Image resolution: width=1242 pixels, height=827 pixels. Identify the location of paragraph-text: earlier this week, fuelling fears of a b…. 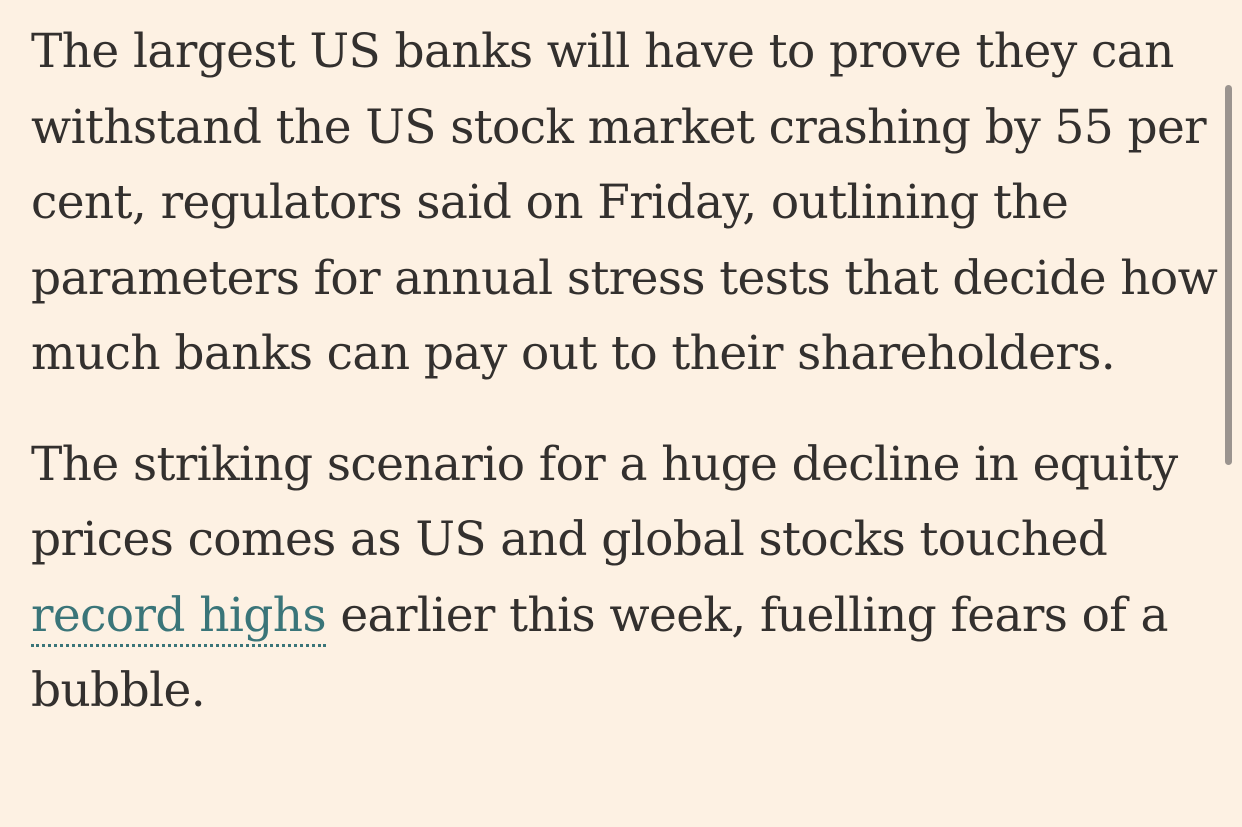
(599, 653).